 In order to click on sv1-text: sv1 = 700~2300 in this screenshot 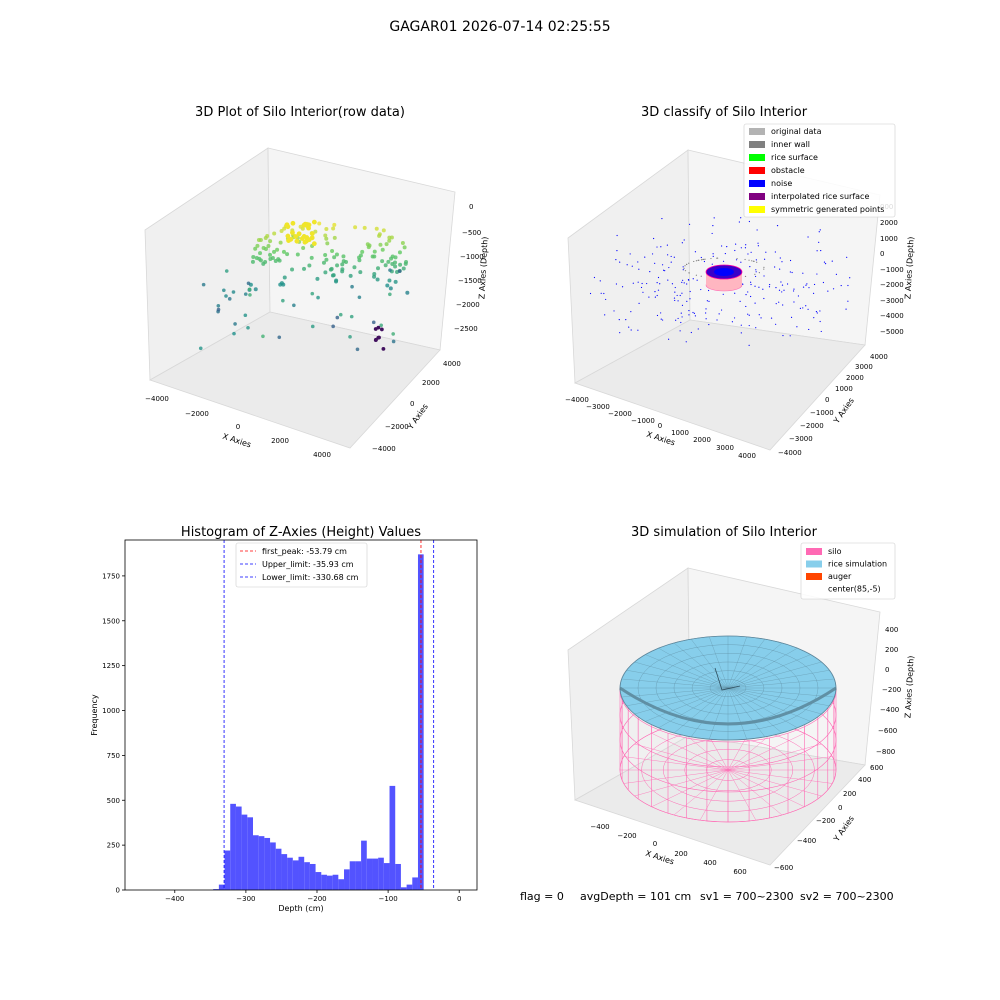, I will do `click(747, 896)`.